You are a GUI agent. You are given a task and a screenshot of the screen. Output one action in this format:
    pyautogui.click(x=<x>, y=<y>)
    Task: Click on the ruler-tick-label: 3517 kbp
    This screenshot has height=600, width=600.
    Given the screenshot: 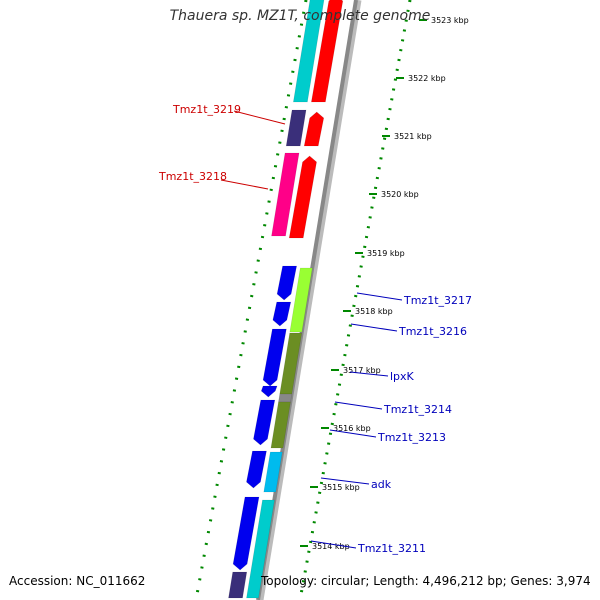 What is the action you would take?
    pyautogui.click(x=362, y=370)
    